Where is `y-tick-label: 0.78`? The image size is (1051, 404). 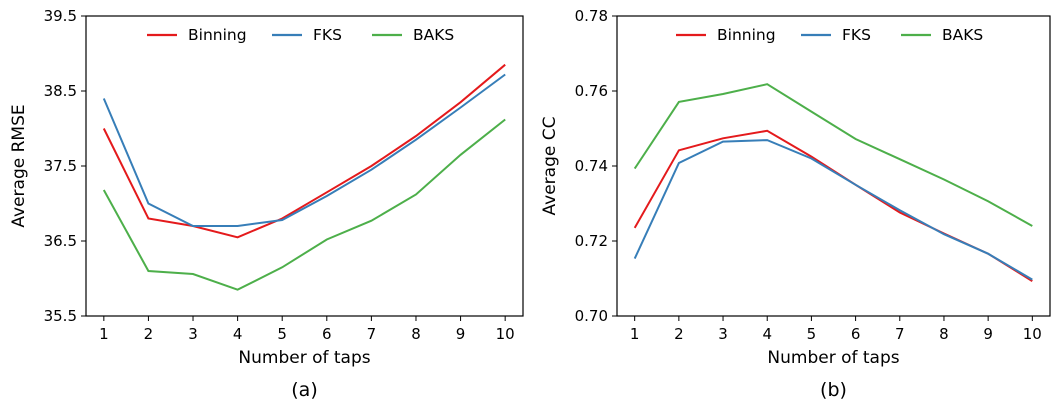 y-tick-label: 0.78 is located at coordinates (591, 16).